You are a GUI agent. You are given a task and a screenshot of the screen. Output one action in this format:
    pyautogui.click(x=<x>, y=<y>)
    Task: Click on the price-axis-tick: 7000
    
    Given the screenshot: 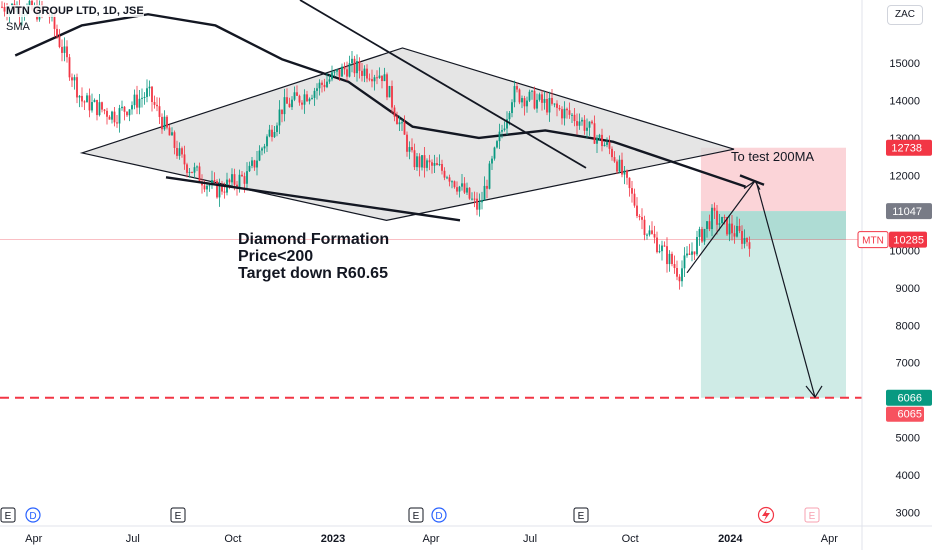 What is the action you would take?
    pyautogui.click(x=908, y=364)
    